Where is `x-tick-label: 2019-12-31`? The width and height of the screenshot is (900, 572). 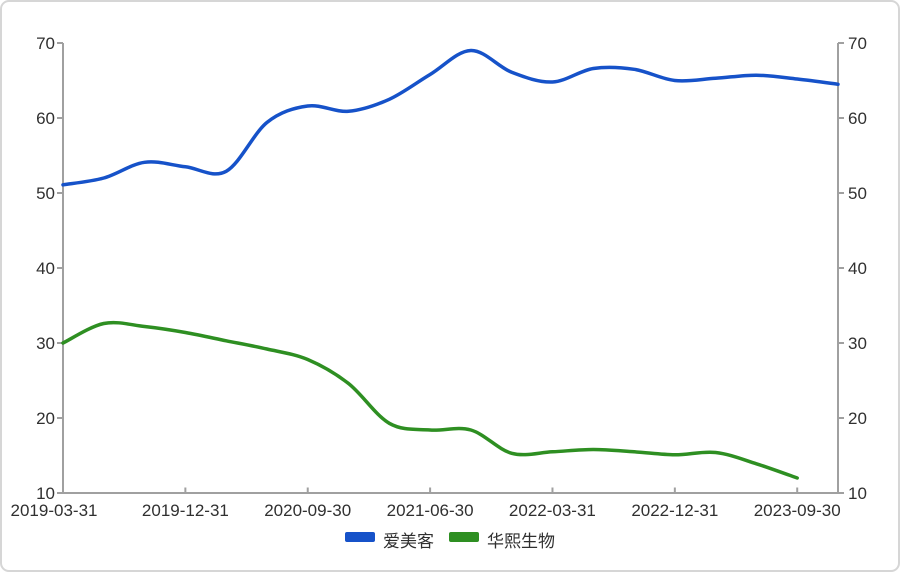
x-tick-label: 2019-12-31 is located at coordinates (185, 510).